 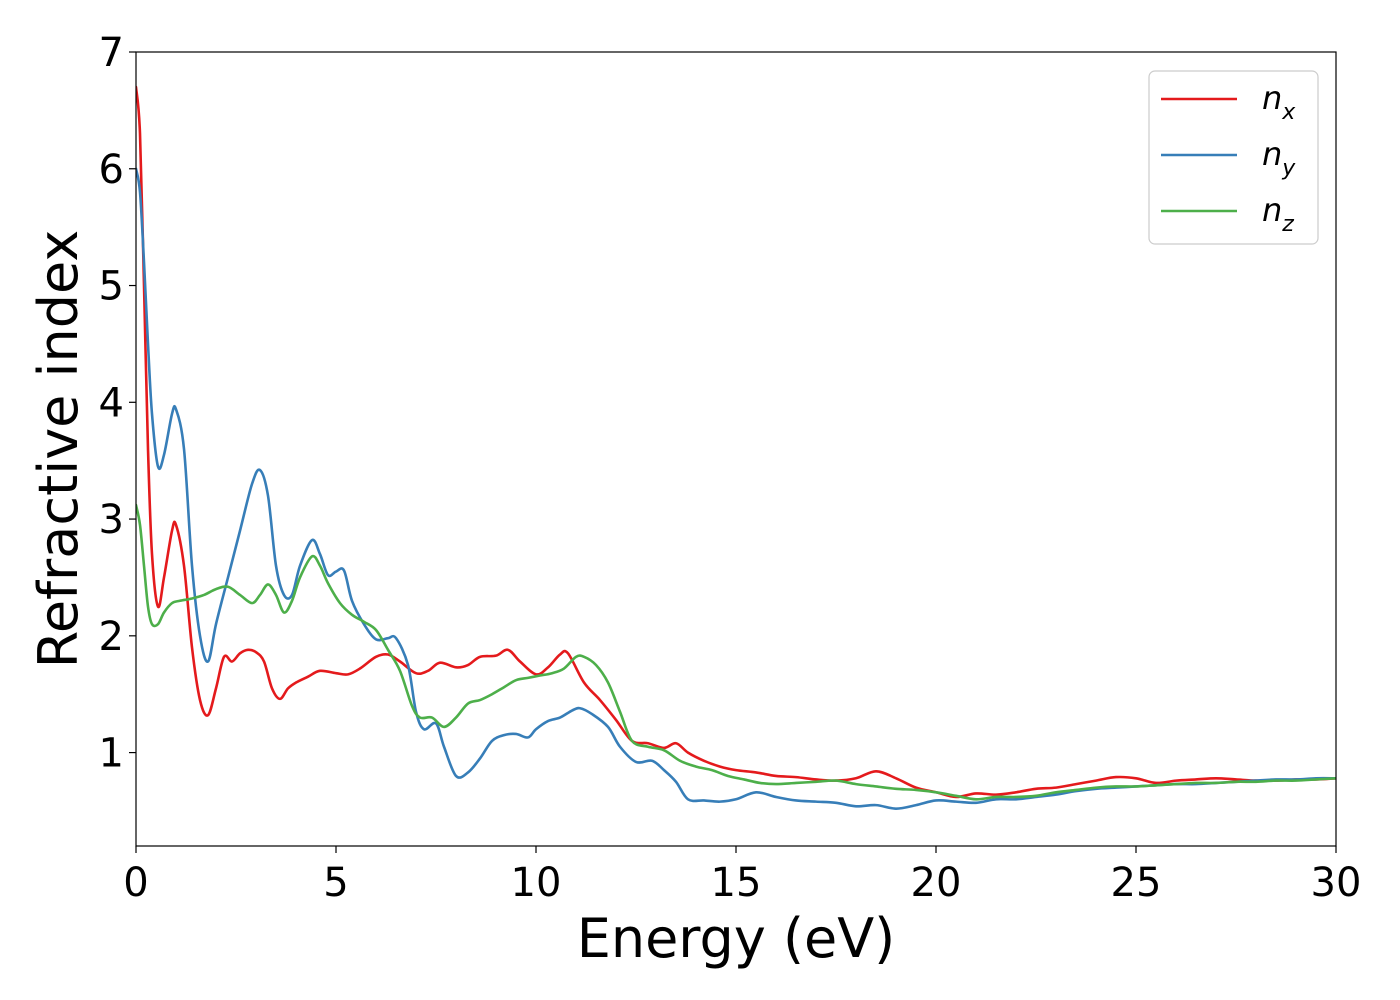 I want to click on y-tick-label: 4, so click(x=111, y=403).